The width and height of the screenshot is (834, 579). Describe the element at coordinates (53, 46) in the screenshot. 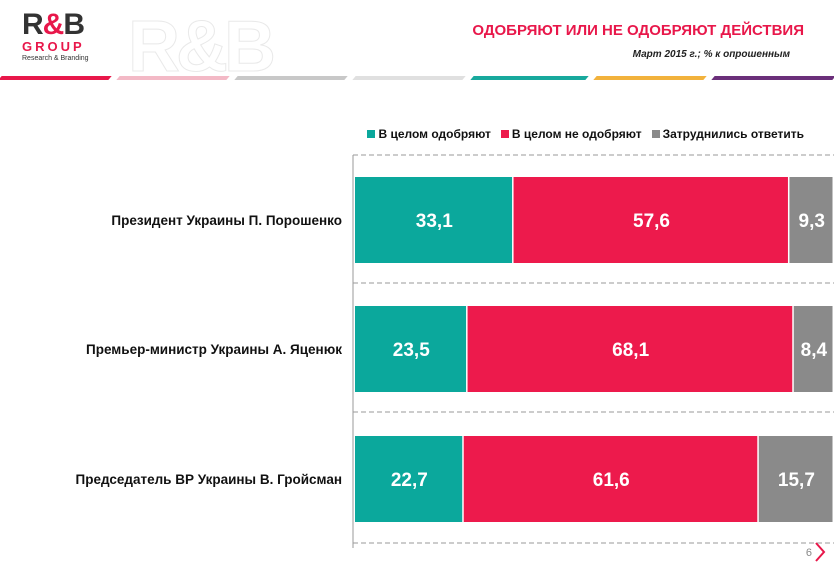

I see `logo-group-text: GROUP` at that location.